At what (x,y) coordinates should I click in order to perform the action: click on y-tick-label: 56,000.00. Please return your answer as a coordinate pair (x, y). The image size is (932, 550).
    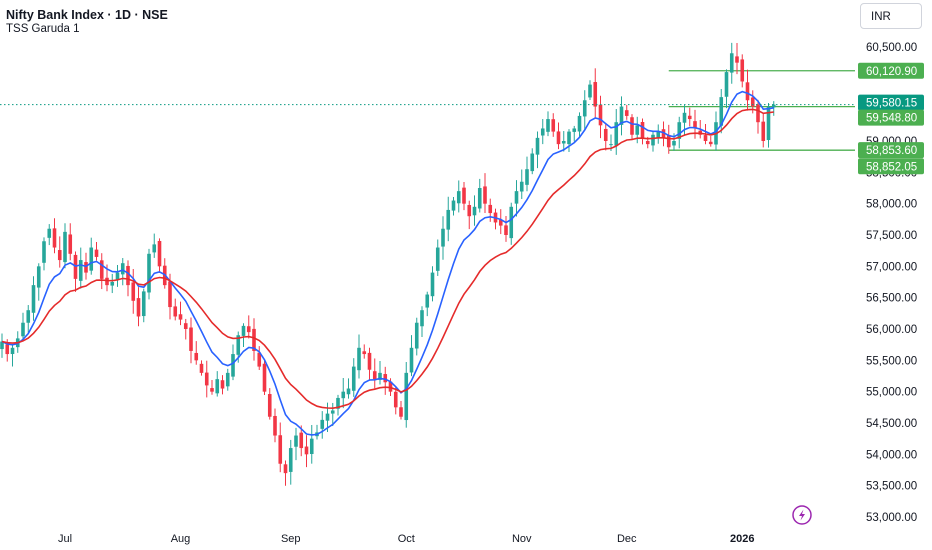
    Looking at the image, I should click on (891, 330).